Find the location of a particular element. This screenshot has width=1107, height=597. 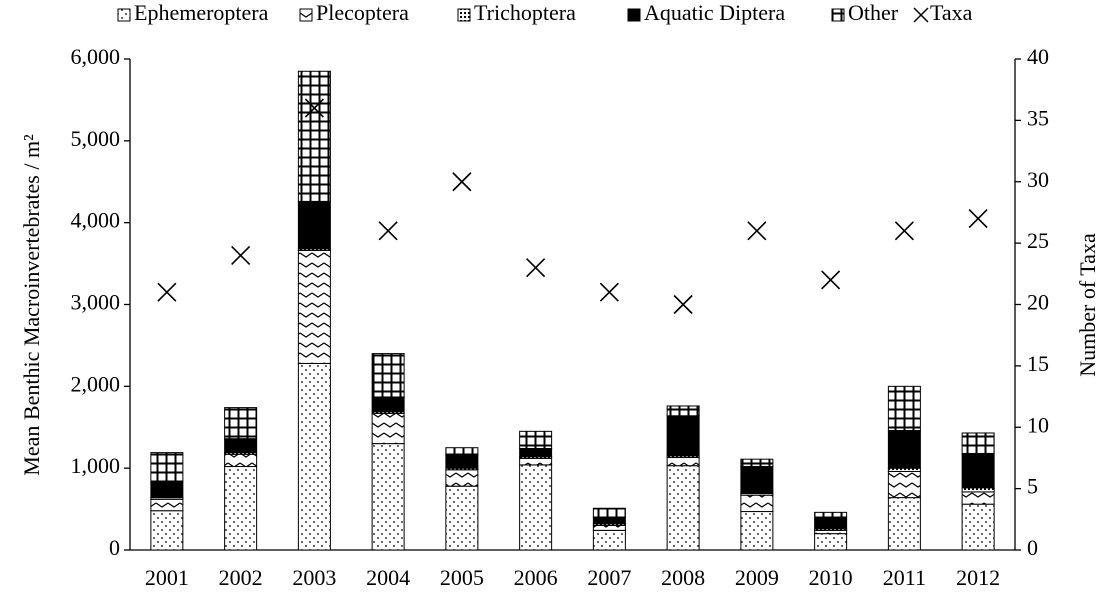

legend-label: Trichoptera is located at coordinates (525, 12).